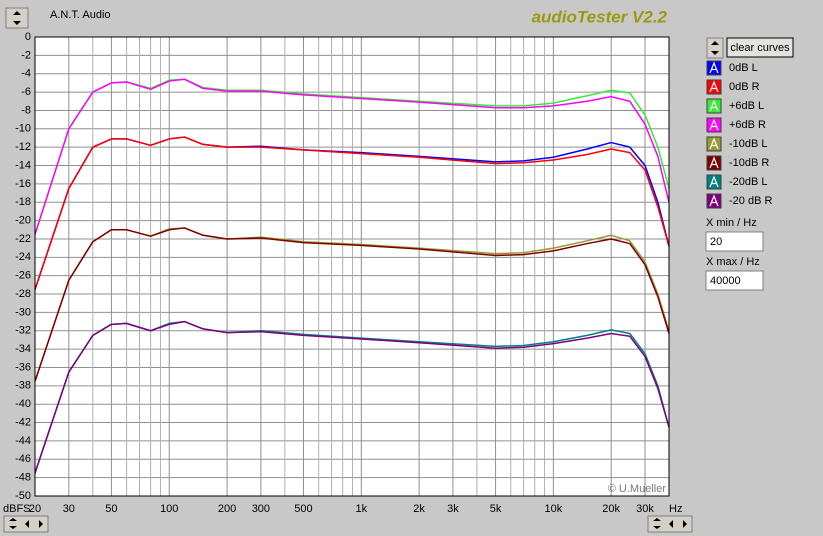 Image resolution: width=823 pixels, height=536 pixels. I want to click on y-tick-label: -40, so click(23, 404).